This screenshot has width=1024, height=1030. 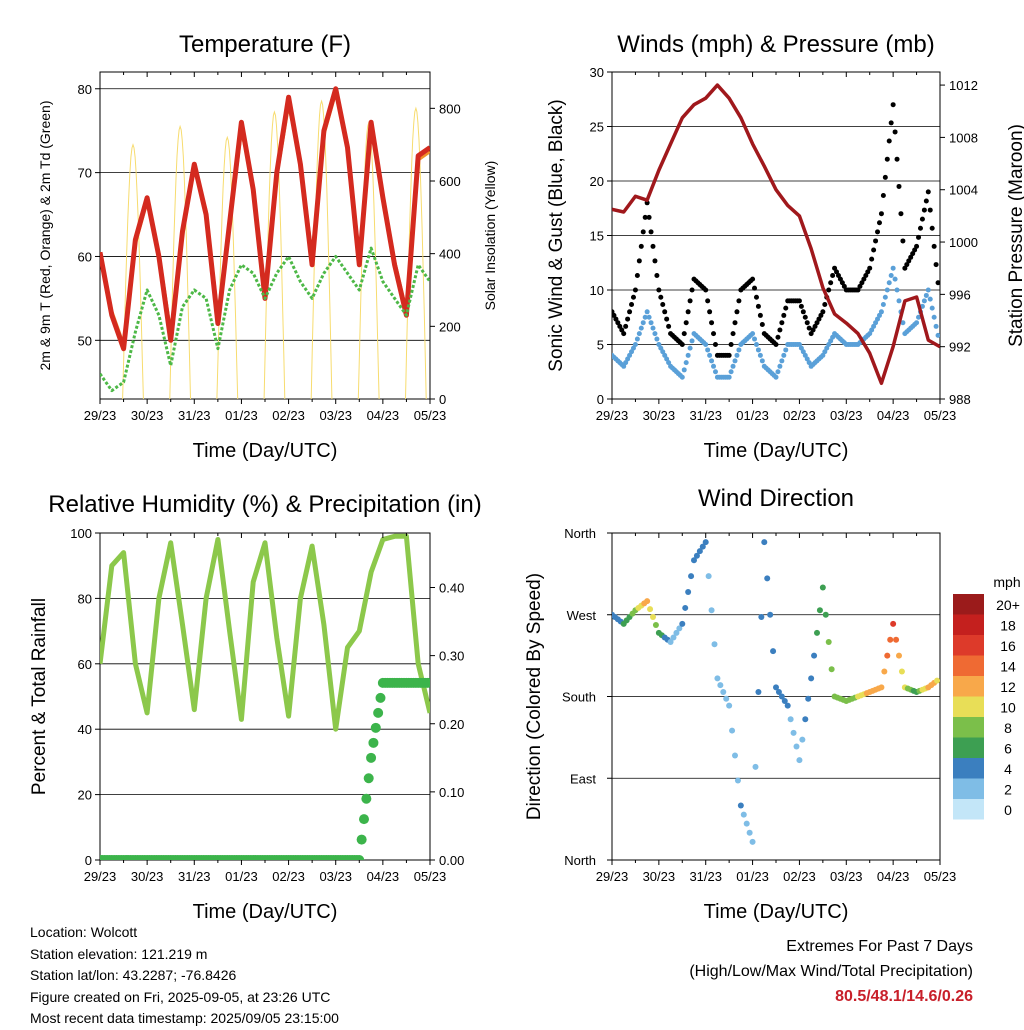 I want to click on location-text: Location: Wolcott, so click(x=84, y=932).